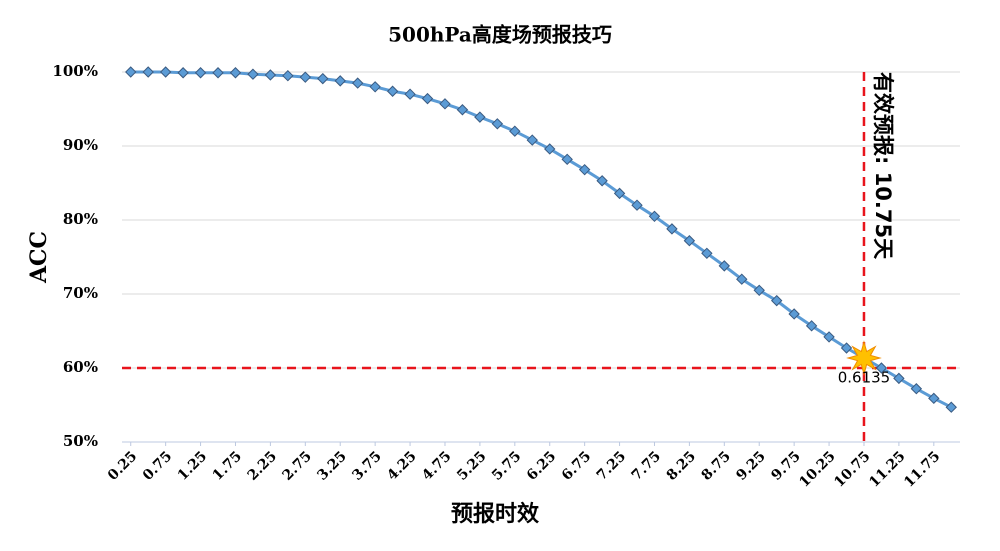  Describe the element at coordinates (436, 465) in the screenshot. I see `x-tick-label: 4.75` at that location.